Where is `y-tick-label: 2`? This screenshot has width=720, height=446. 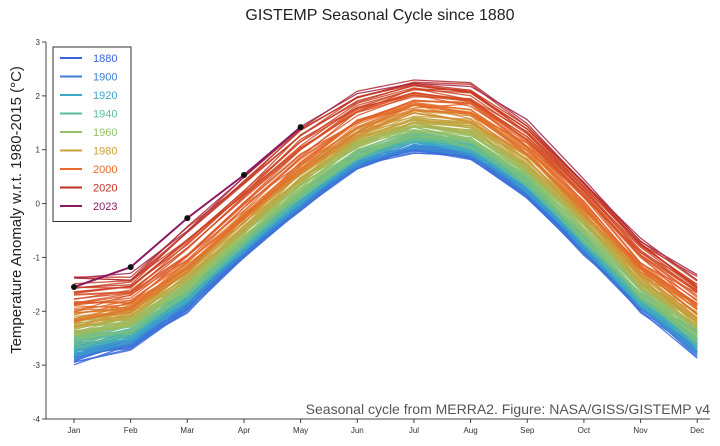
y-tick-label: 2 is located at coordinates (38, 96).